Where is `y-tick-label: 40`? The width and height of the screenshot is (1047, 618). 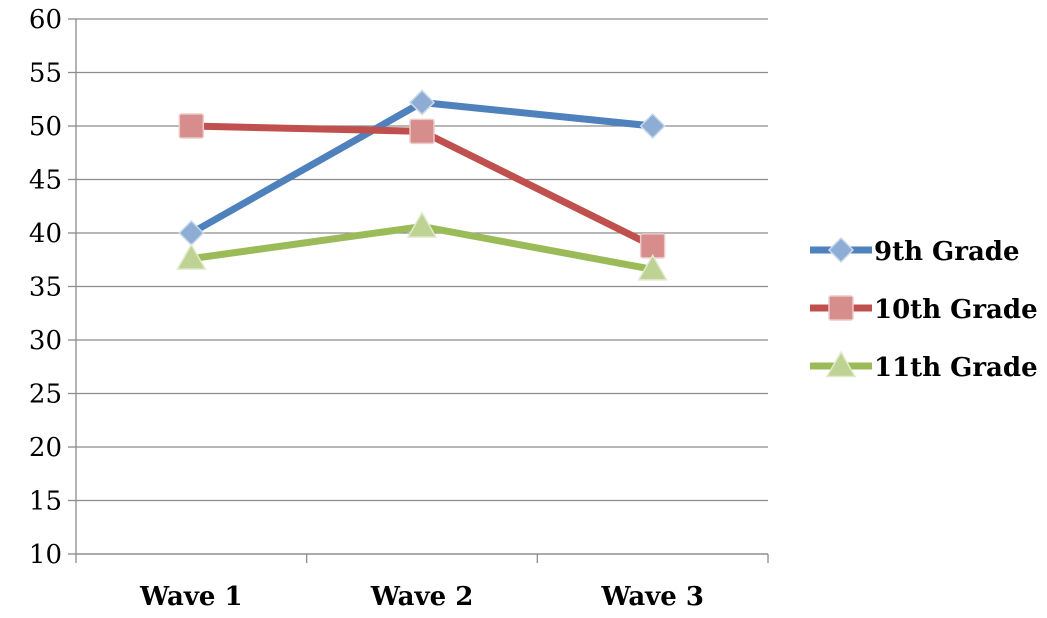 y-tick-label: 40 is located at coordinates (45, 234).